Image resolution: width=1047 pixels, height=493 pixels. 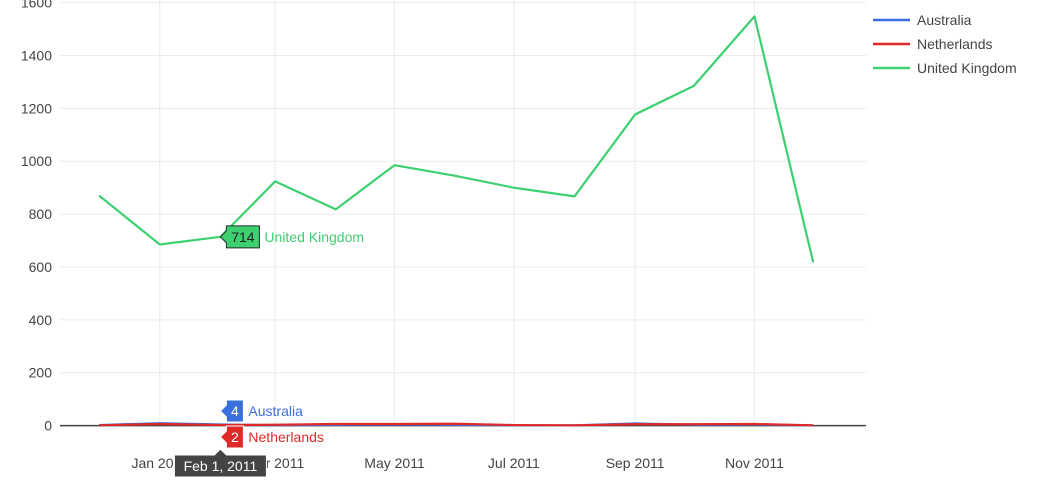 I want to click on legend-item-united-kingdom: United Kingdom, so click(x=945, y=68).